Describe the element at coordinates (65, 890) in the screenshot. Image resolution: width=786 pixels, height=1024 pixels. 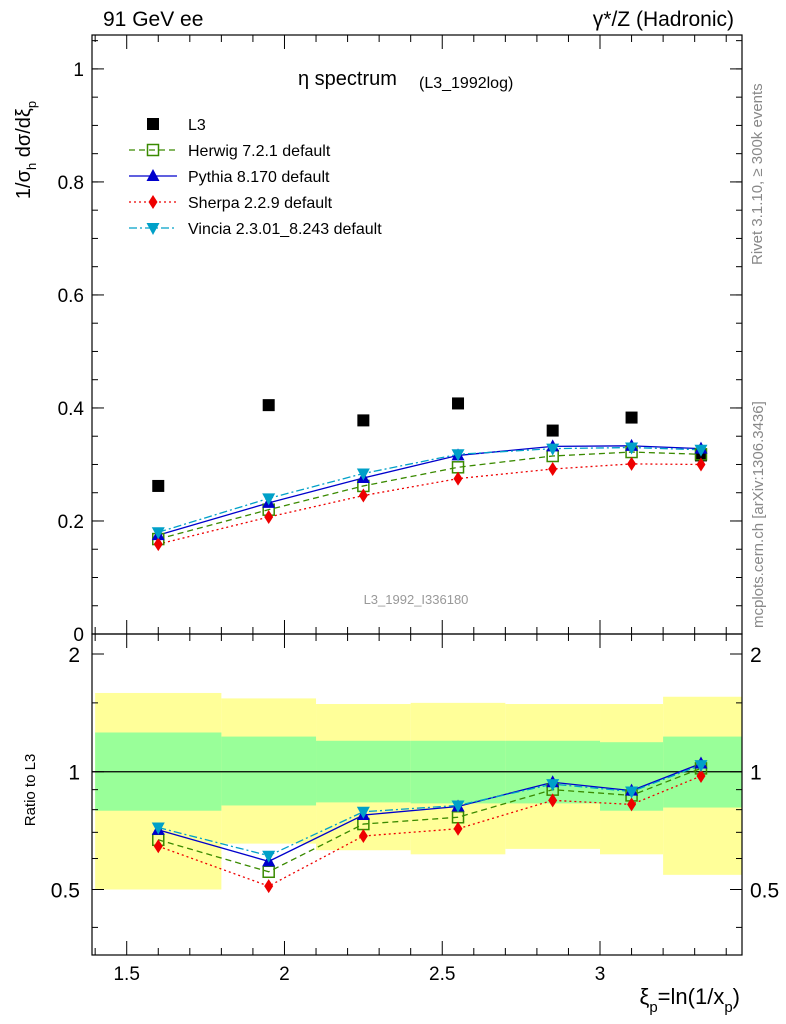
I see `ratio-y-tick-label: 0.5` at that location.